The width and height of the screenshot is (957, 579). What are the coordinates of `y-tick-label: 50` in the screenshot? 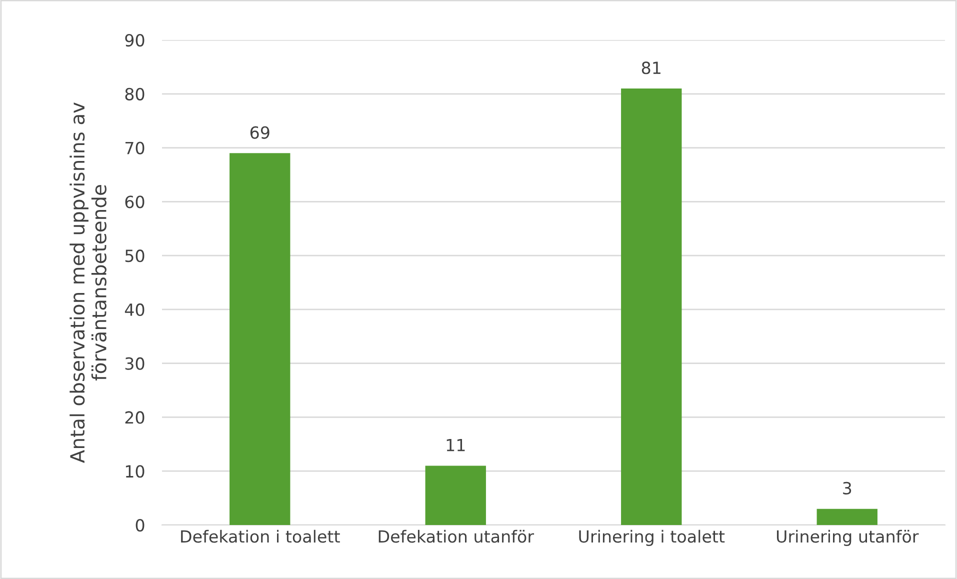 It's located at (134, 256).